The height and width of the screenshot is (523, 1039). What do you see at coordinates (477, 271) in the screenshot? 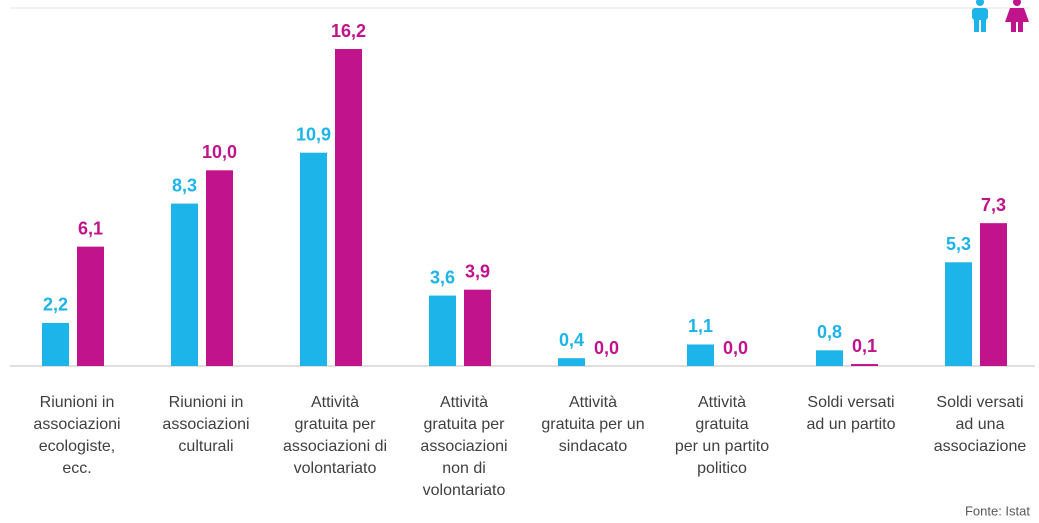
I see `data-label: 3,9` at bounding box center [477, 271].